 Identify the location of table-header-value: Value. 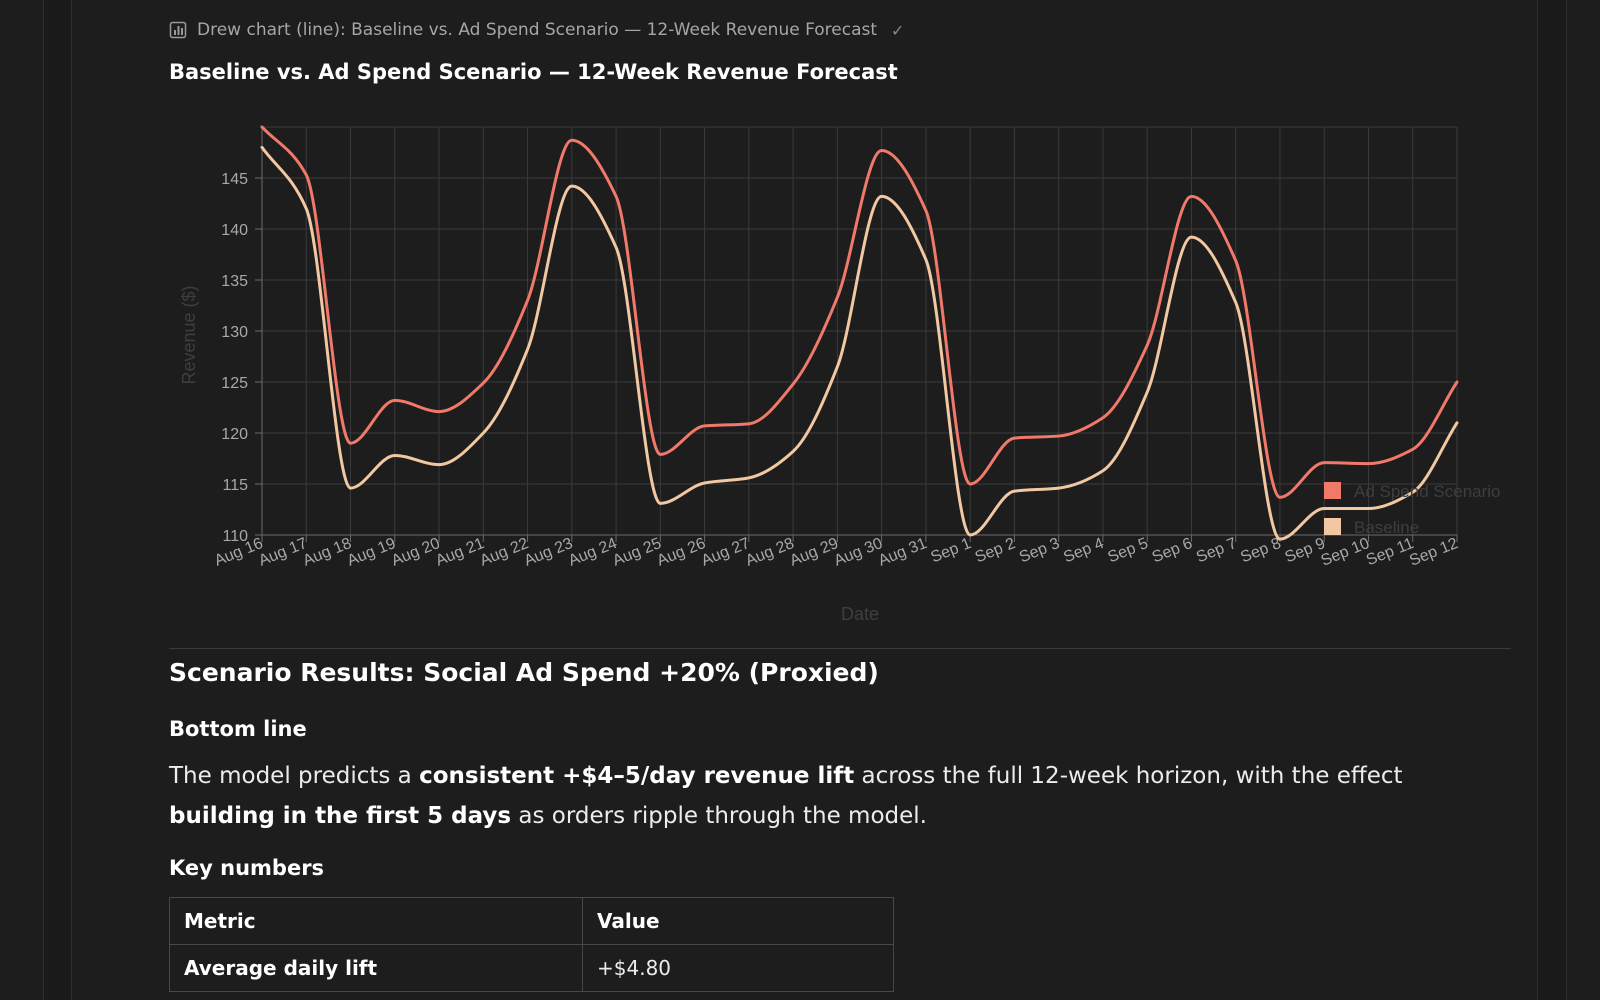
(738, 921).